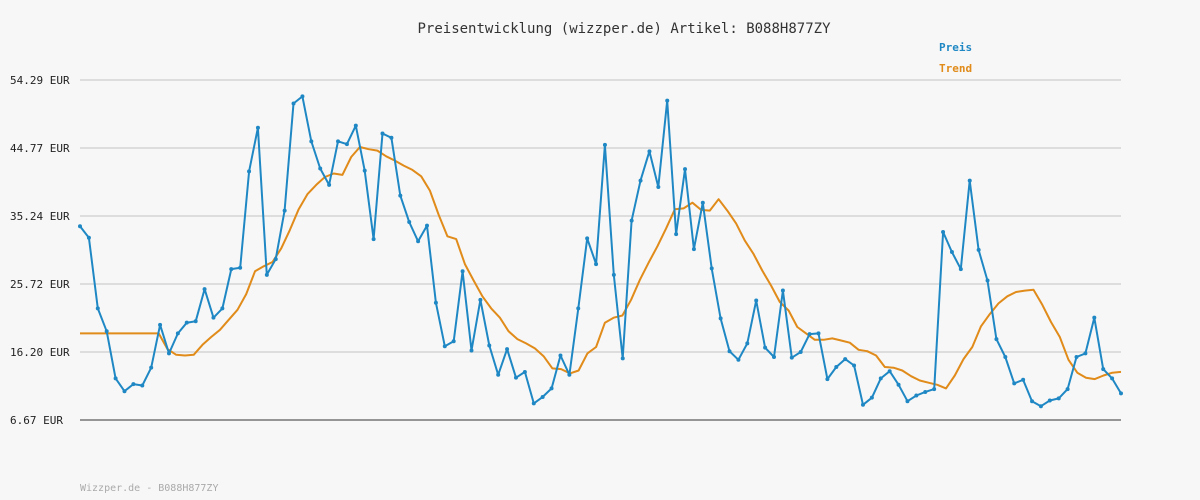  Describe the element at coordinates (149, 488) in the screenshot. I see `chart-footer: Wizzper.de - B088H877ZY` at that location.